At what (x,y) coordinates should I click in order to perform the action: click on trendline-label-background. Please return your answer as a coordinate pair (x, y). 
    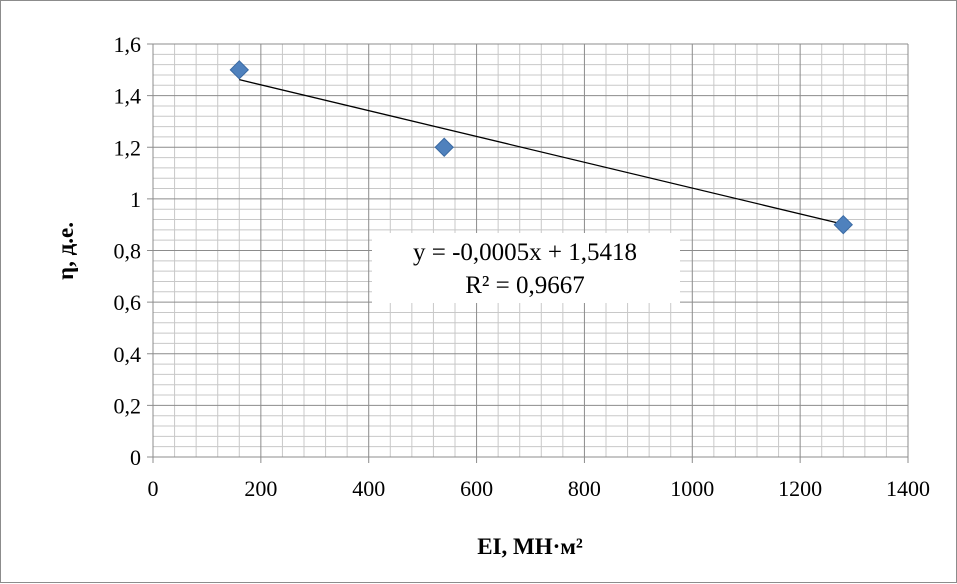
    Looking at the image, I should click on (526, 268).